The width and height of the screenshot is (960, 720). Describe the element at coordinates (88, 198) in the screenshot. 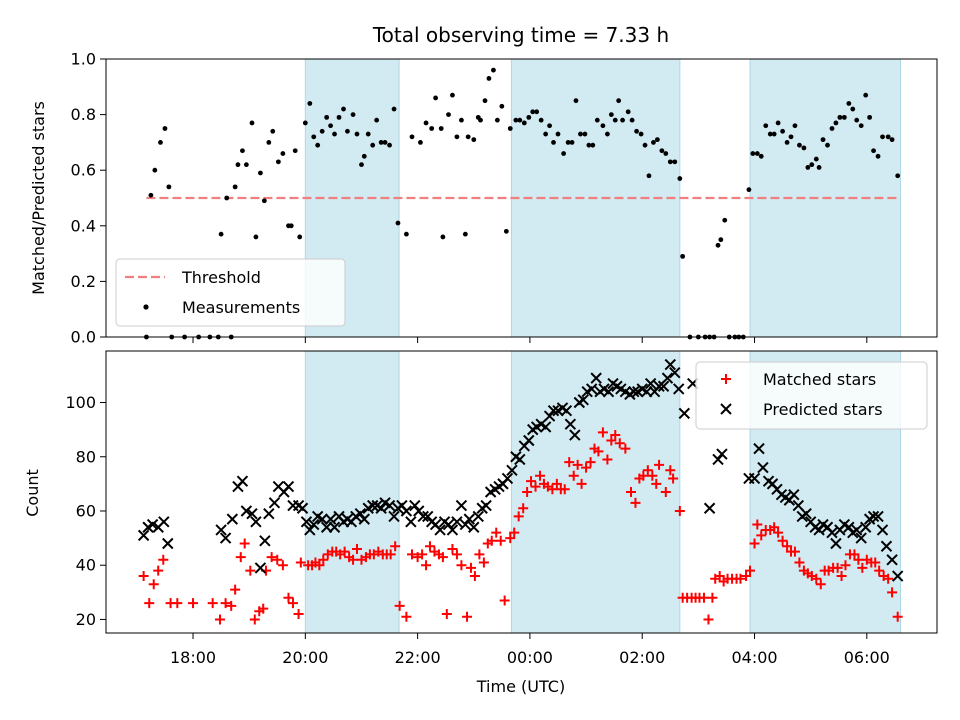

I see `top-y-axis: 0.0 0.2 0.4 0.6 0.8 1.0` at that location.